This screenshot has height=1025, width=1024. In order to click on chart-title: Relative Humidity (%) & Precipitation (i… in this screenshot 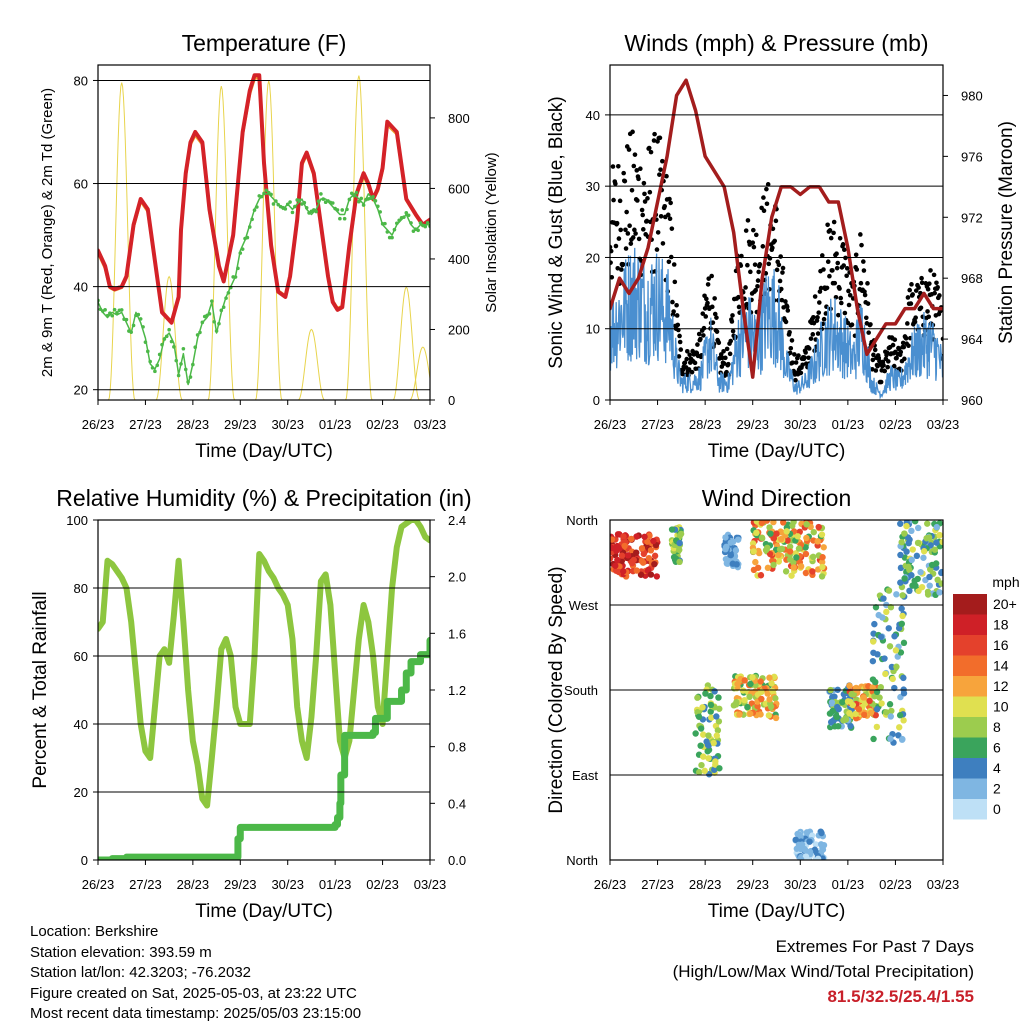, I will do `click(263, 498)`.